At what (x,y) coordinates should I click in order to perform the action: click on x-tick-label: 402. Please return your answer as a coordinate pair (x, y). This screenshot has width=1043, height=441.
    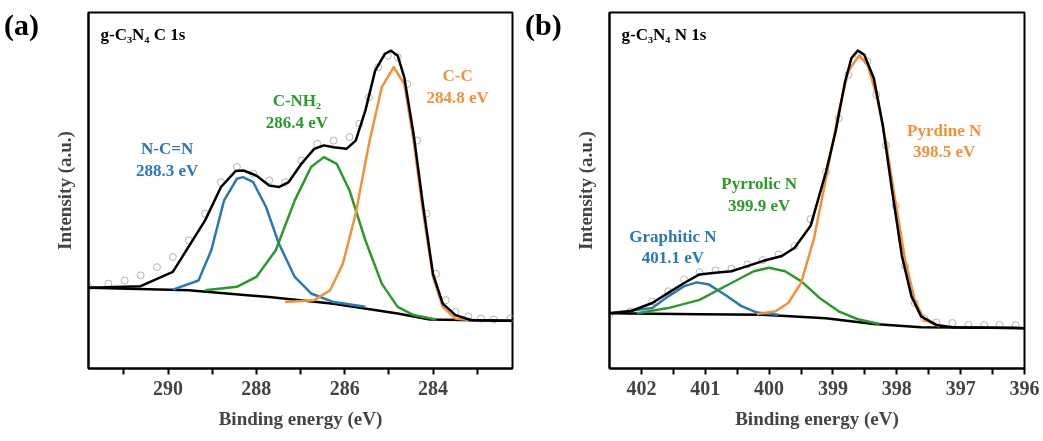
    Looking at the image, I should click on (641, 387).